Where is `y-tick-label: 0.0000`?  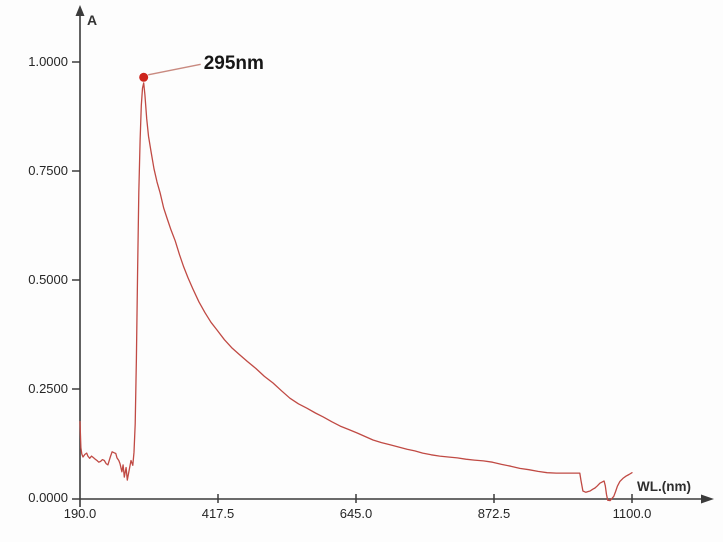 y-tick-label: 0.0000 is located at coordinates (48, 497).